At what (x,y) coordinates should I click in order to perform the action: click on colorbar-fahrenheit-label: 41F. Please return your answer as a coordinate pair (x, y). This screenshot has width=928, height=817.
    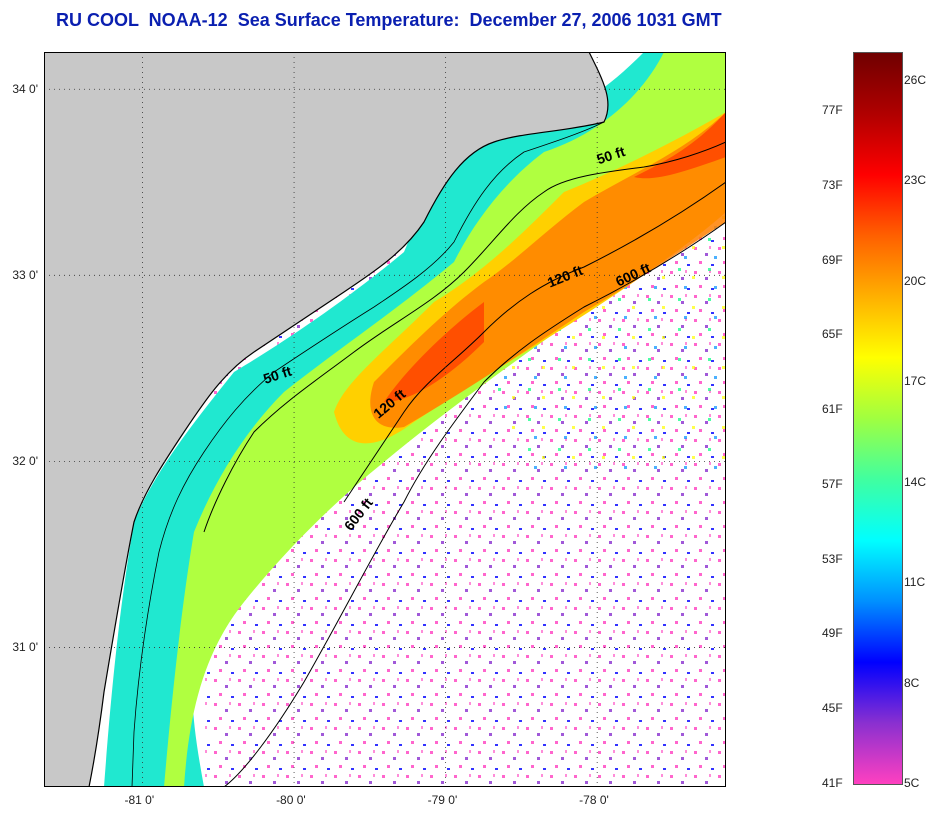
    Looking at the image, I should click on (832, 783).